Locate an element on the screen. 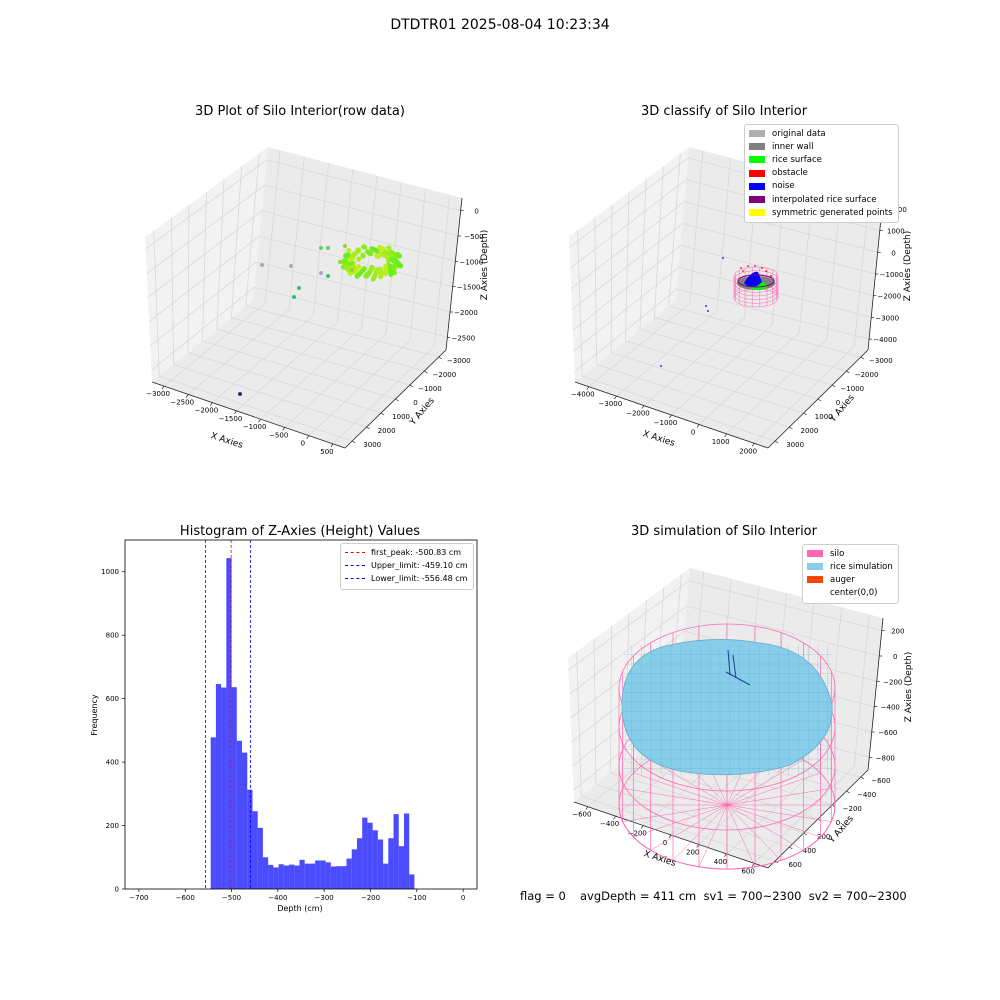  simulation-legend-item: auger is located at coordinates (850, 579).